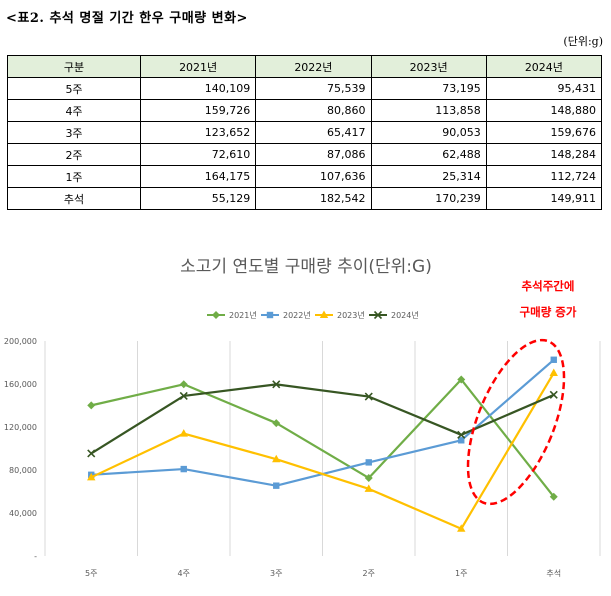 The width and height of the screenshot is (611, 596). Describe the element at coordinates (74, 176) in the screenshot. I see `row-label: 1주` at that location.